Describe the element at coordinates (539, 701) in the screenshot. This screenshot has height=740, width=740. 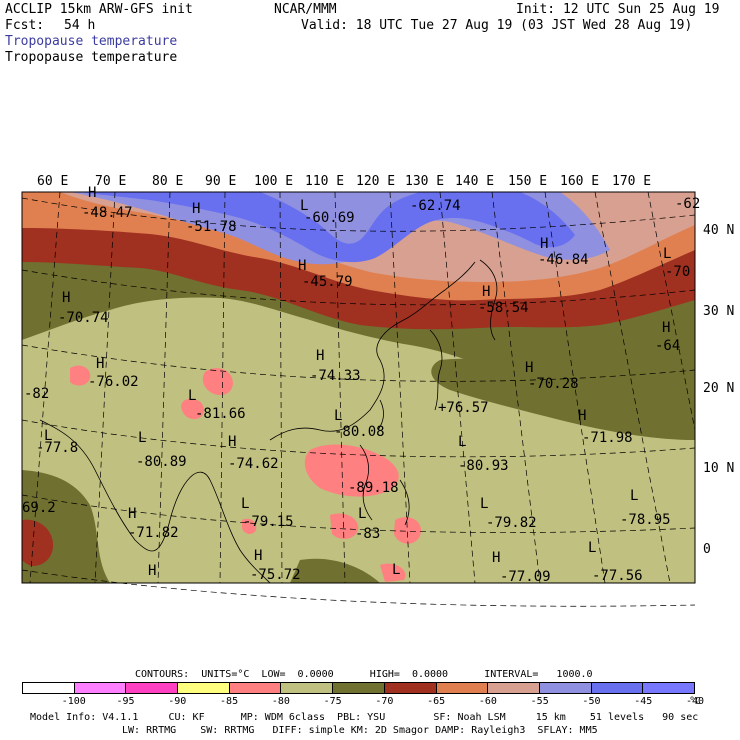
I see `color-scale-label: -55` at that location.